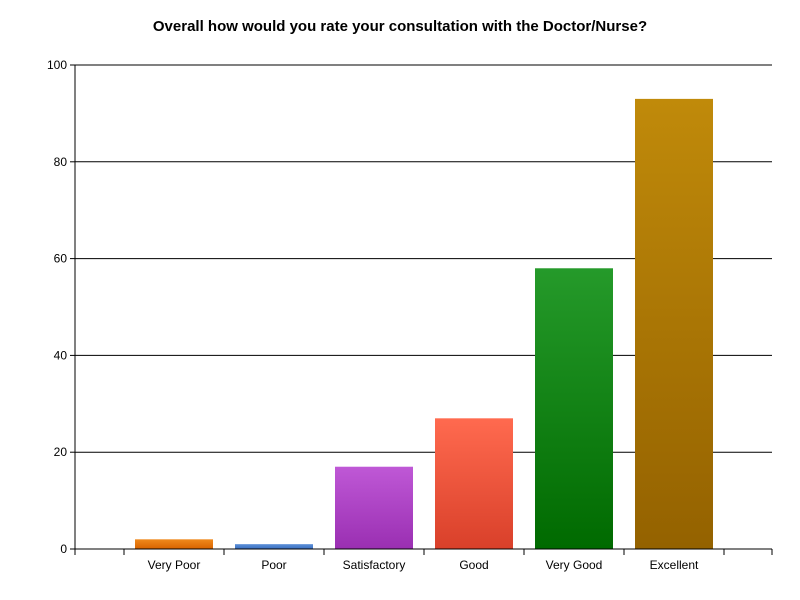 The image size is (800, 600). Describe the element at coordinates (273, 565) in the screenshot. I see `x-tick-label: Poor` at that location.